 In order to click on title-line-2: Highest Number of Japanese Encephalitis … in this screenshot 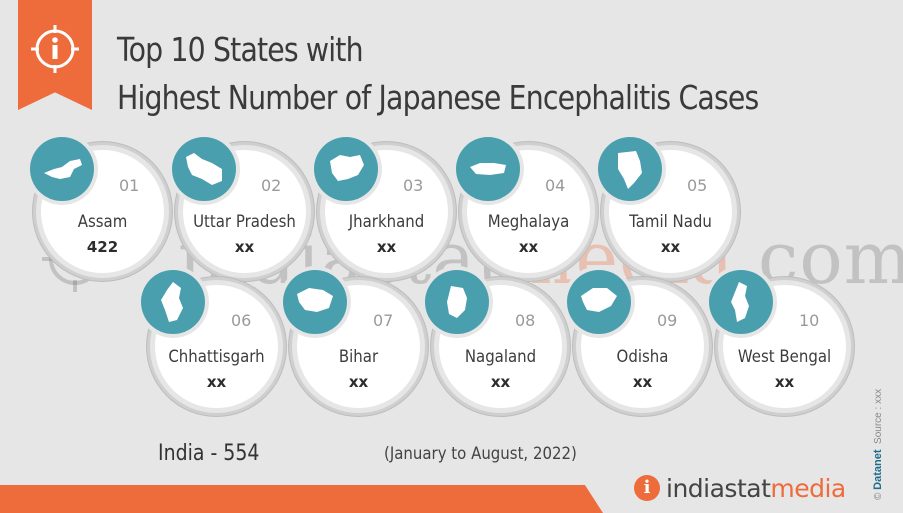, I will do `click(438, 97)`.